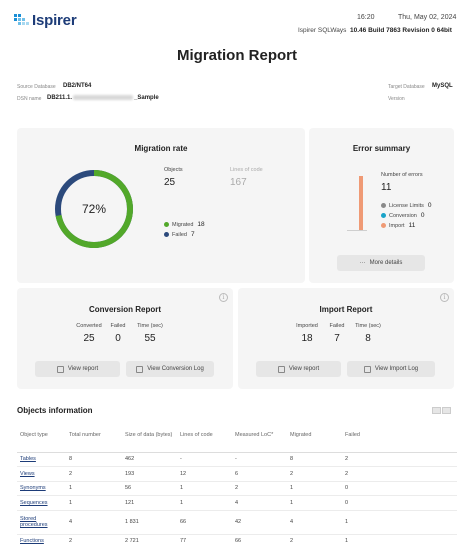 Image resolution: width=474 pixels, height=545 pixels. What do you see at coordinates (237, 474) in the screenshot?
I see `table-row: Views 2 193 12 6 2 2` at bounding box center [237, 474].